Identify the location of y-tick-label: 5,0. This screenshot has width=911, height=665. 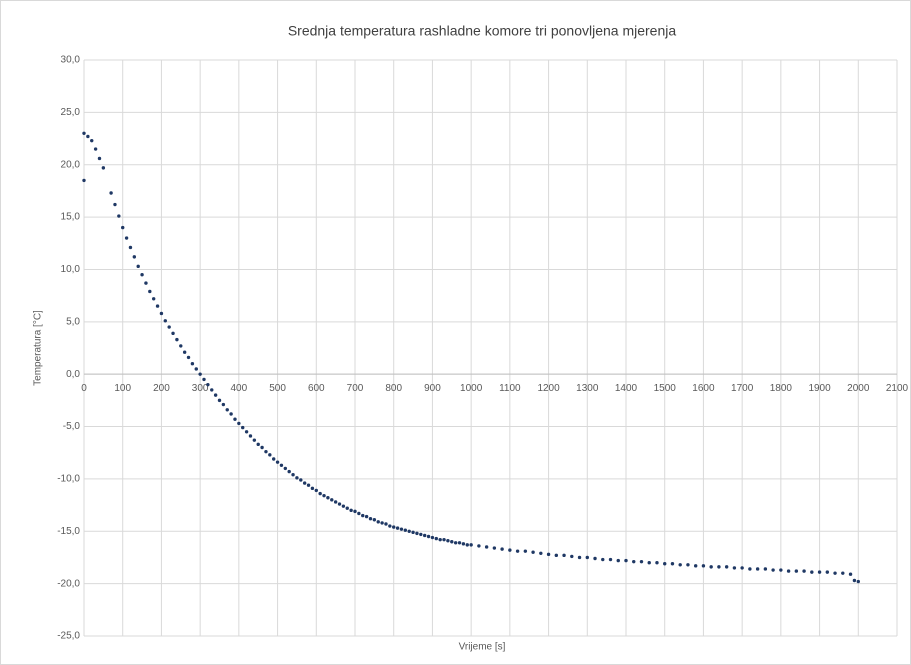
(73, 321).